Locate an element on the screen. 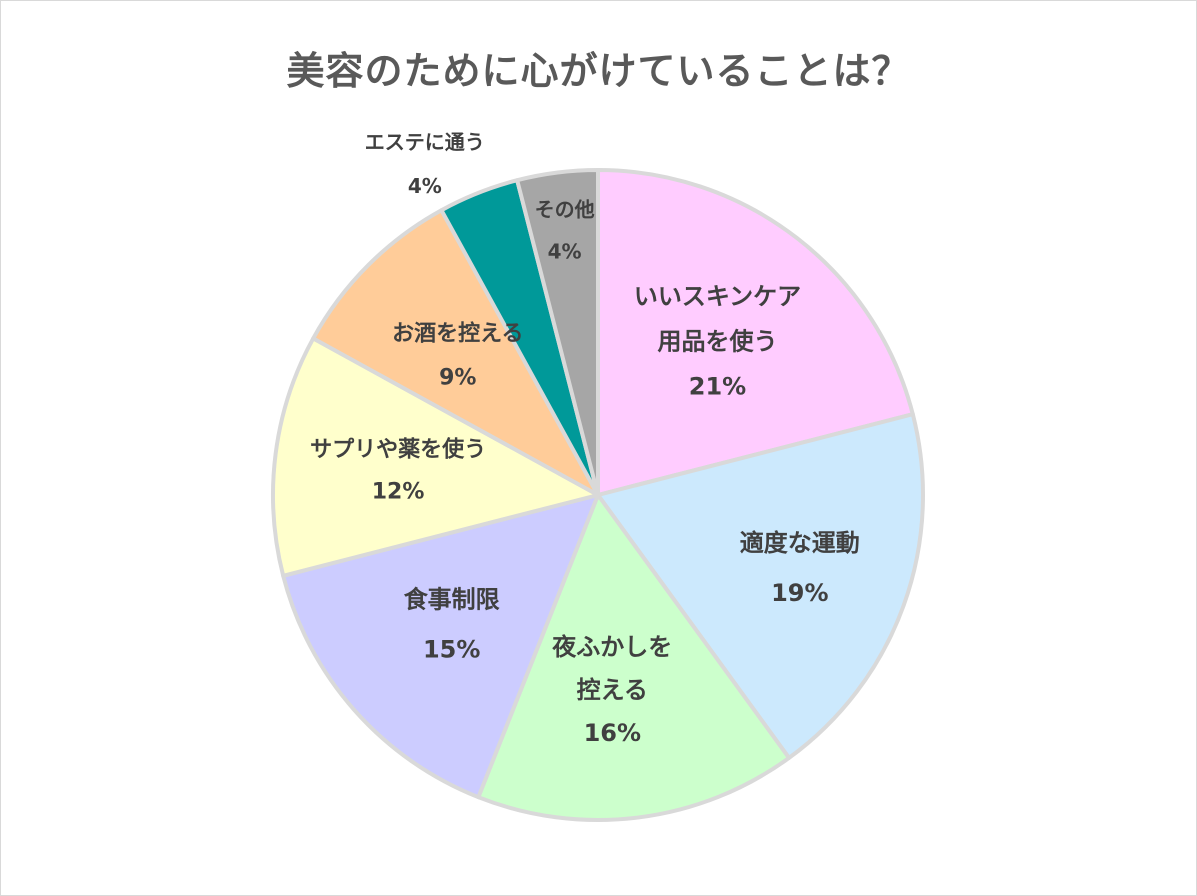  chart-title: 美容のために心がけていることは？ is located at coordinates (598, 71).